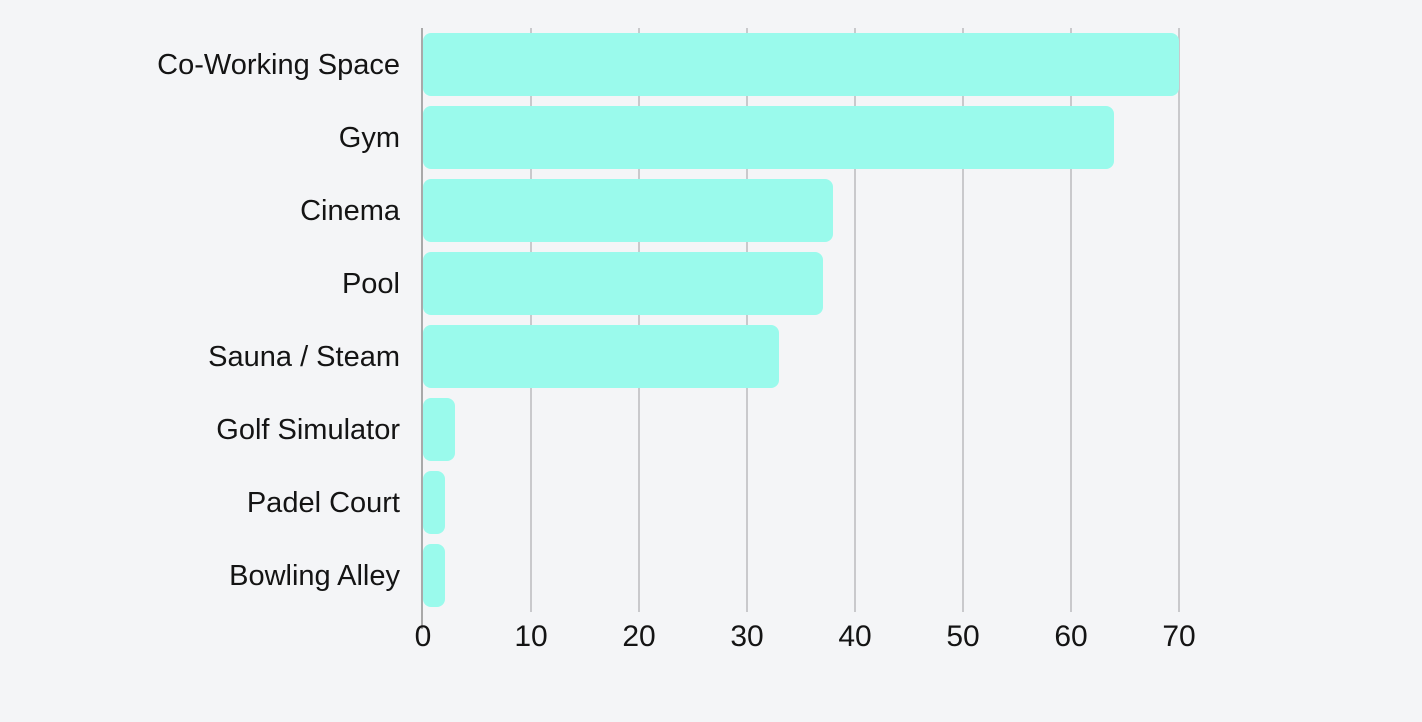 The height and width of the screenshot is (722, 1422). What do you see at coordinates (1071, 636) in the screenshot?
I see `x-tick-label: 60` at bounding box center [1071, 636].